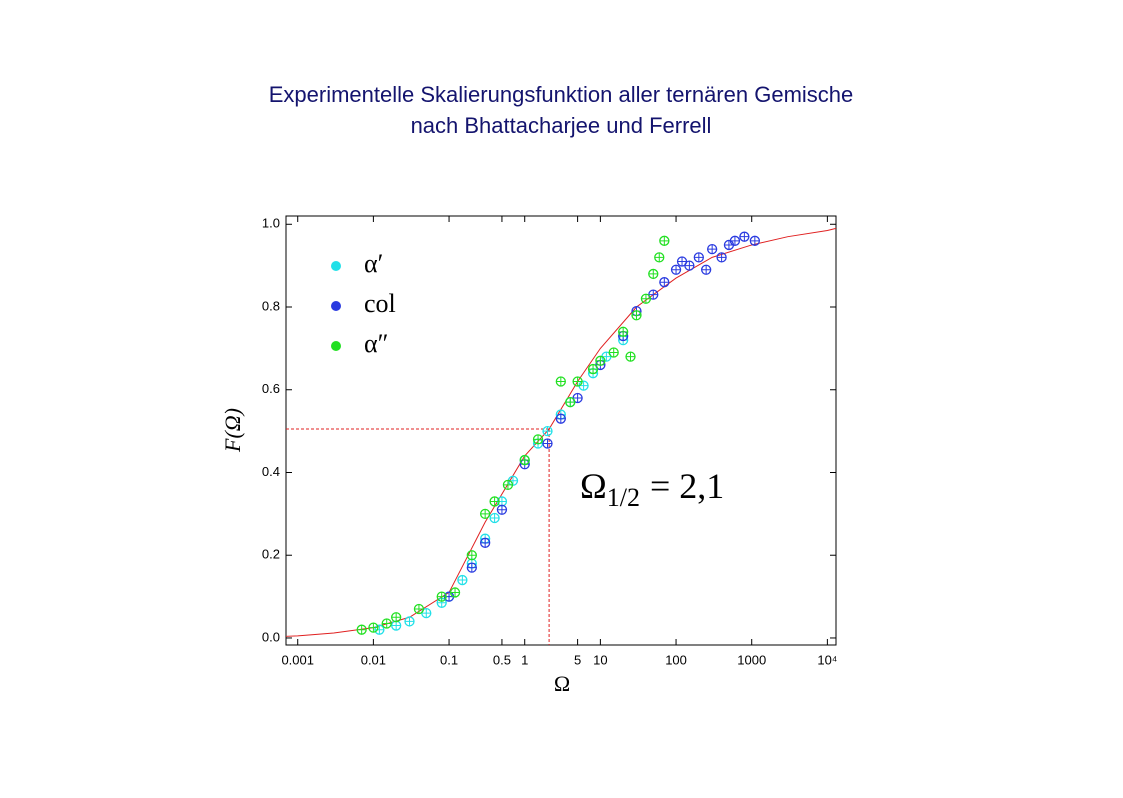 Image resolution: width=1123 pixels, height=798 pixels. What do you see at coordinates (623, 497) in the screenshot?
I see `annotation-subscript: 1/2` at bounding box center [623, 497].